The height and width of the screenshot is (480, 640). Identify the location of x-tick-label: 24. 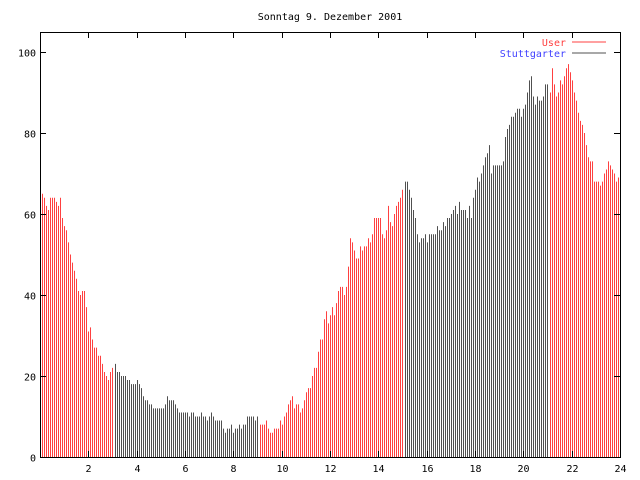
(620, 469).